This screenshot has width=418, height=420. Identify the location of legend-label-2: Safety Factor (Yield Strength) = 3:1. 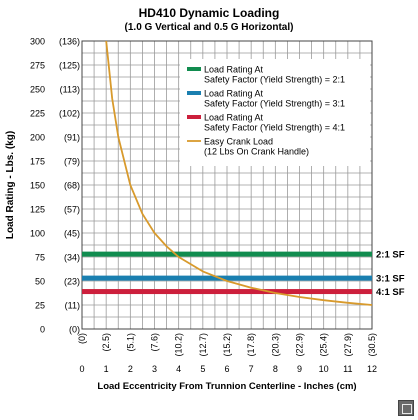
(274, 104).